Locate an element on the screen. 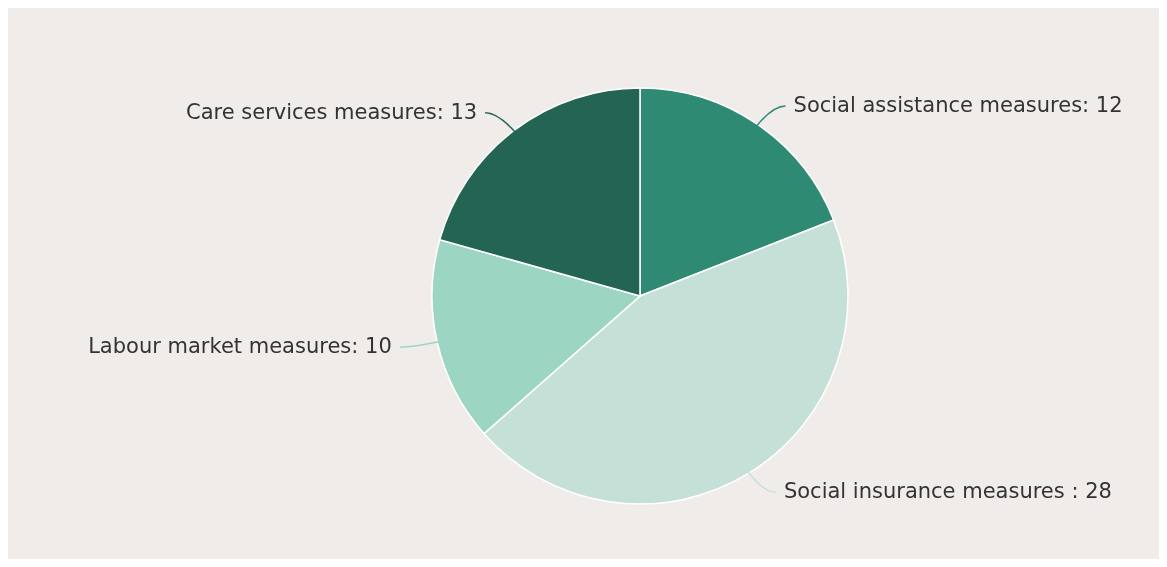 The height and width of the screenshot is (567, 1167). slice-label: Labour market measures is located at coordinates (220, 346).